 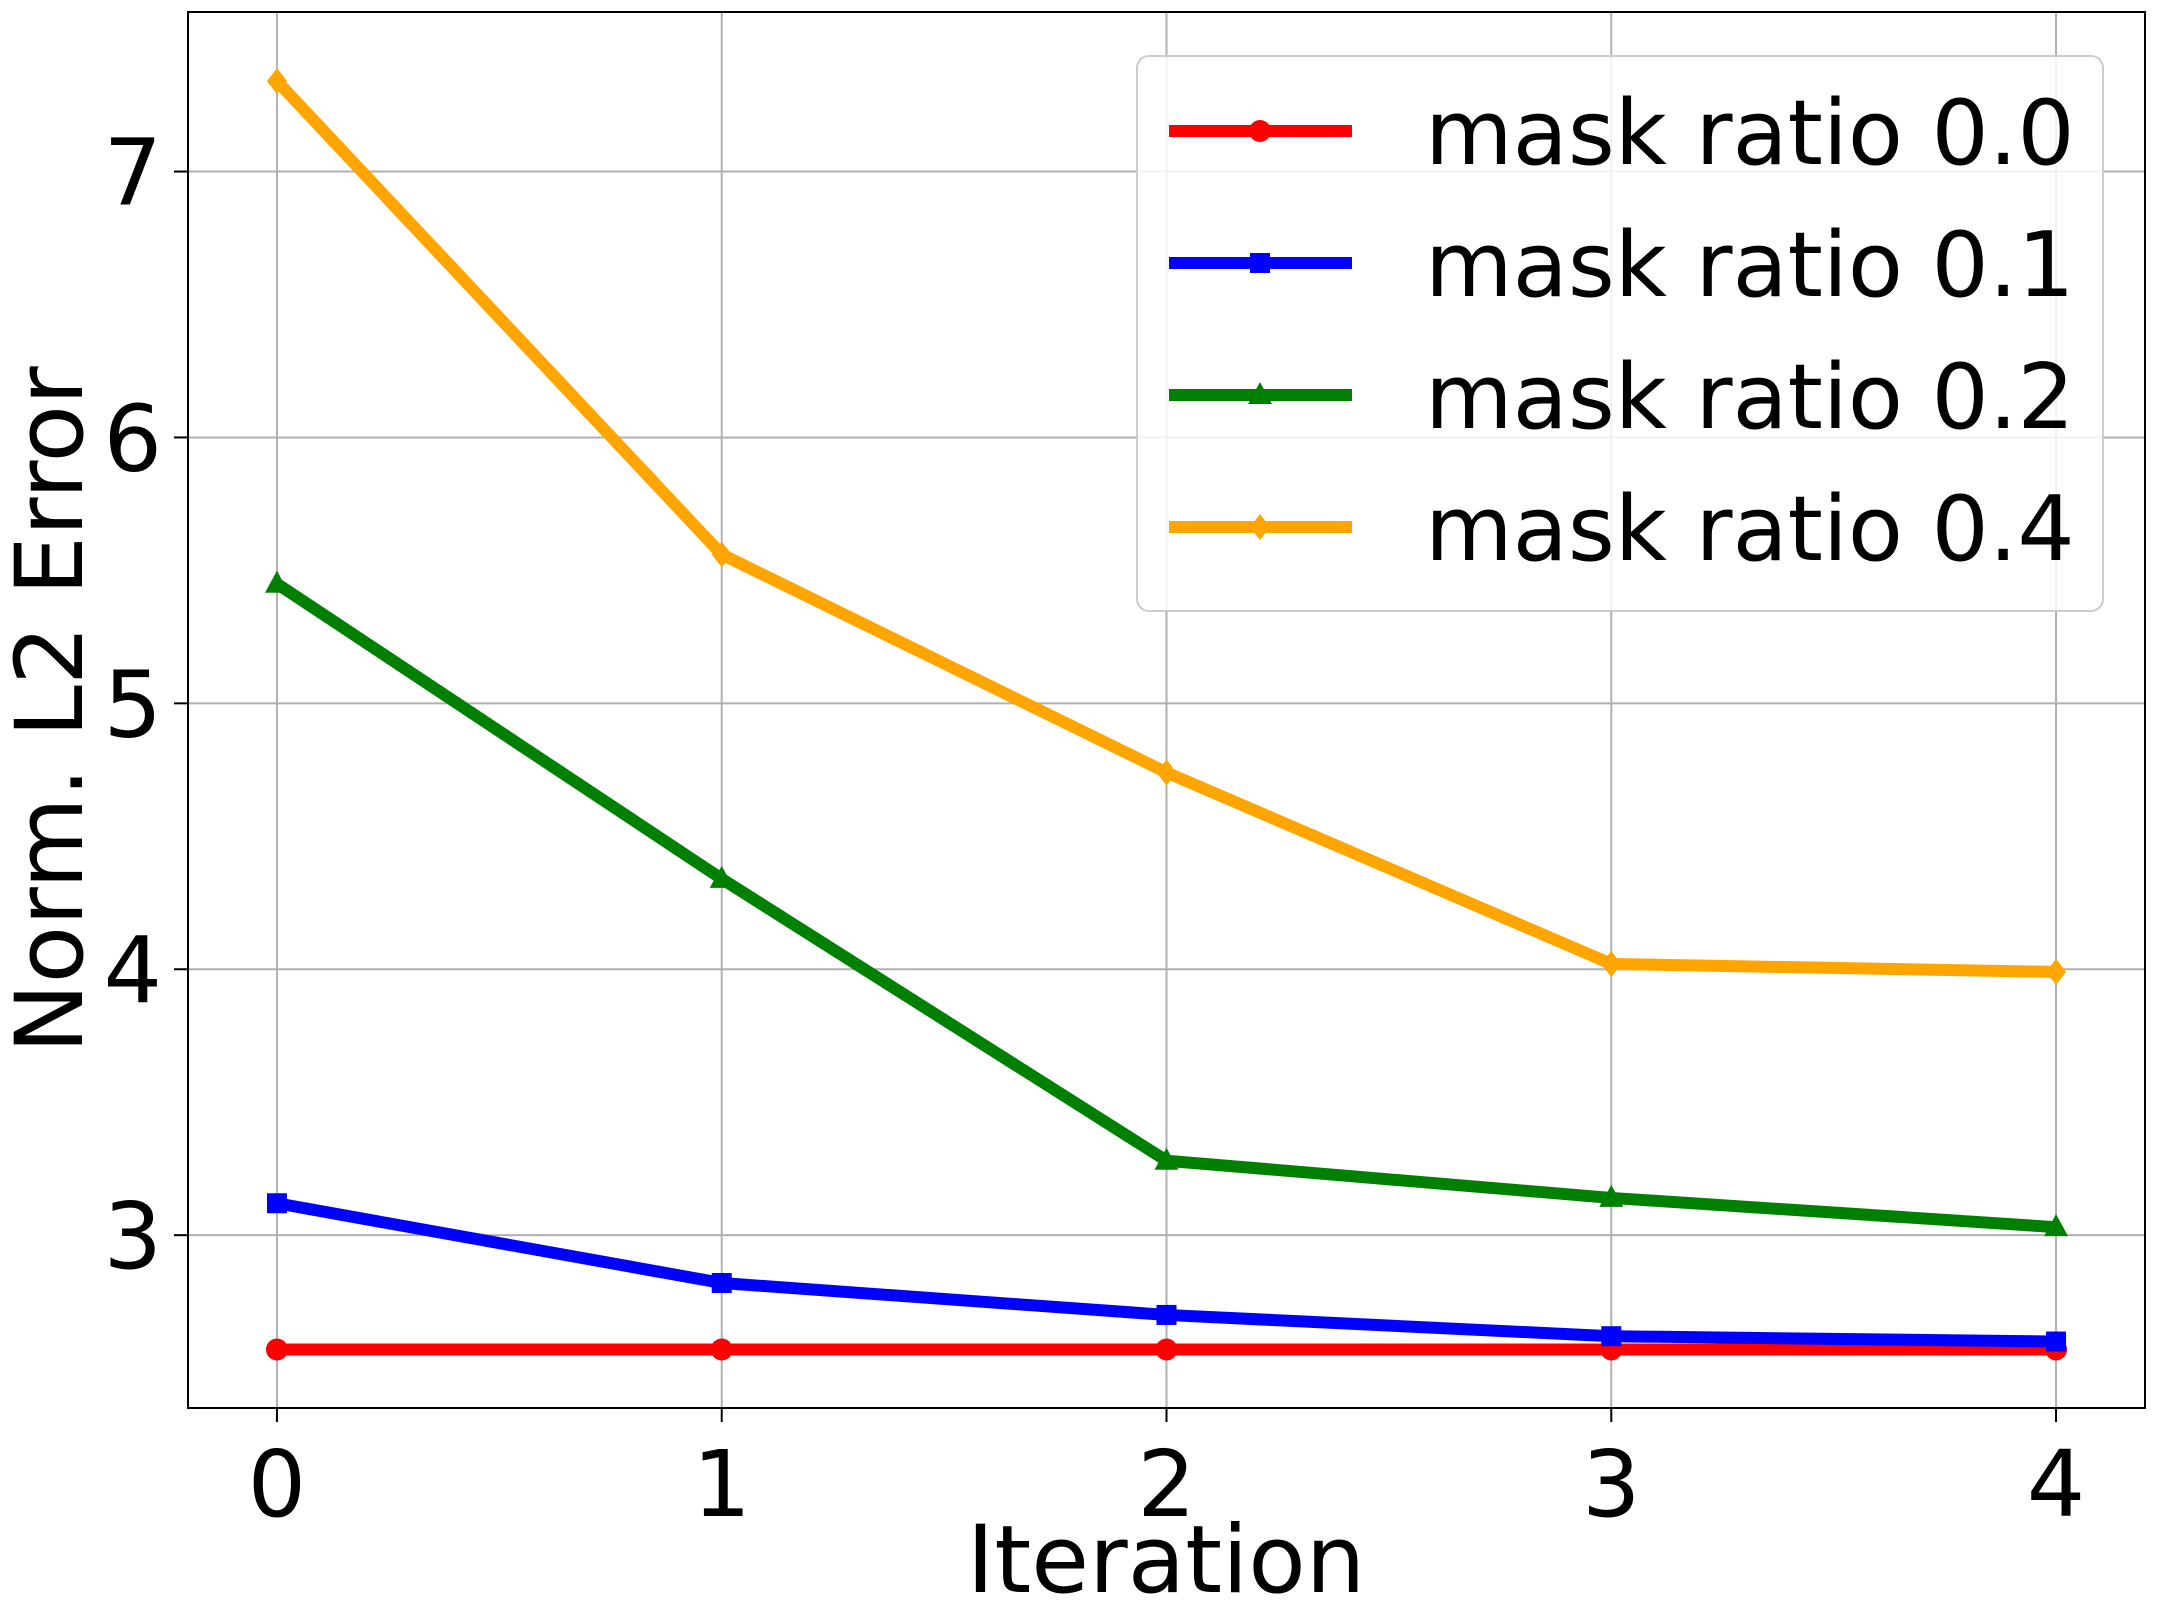 What do you see at coordinates (1750, 529) in the screenshot?
I see `legend-label: mask ratio 0.4` at bounding box center [1750, 529].